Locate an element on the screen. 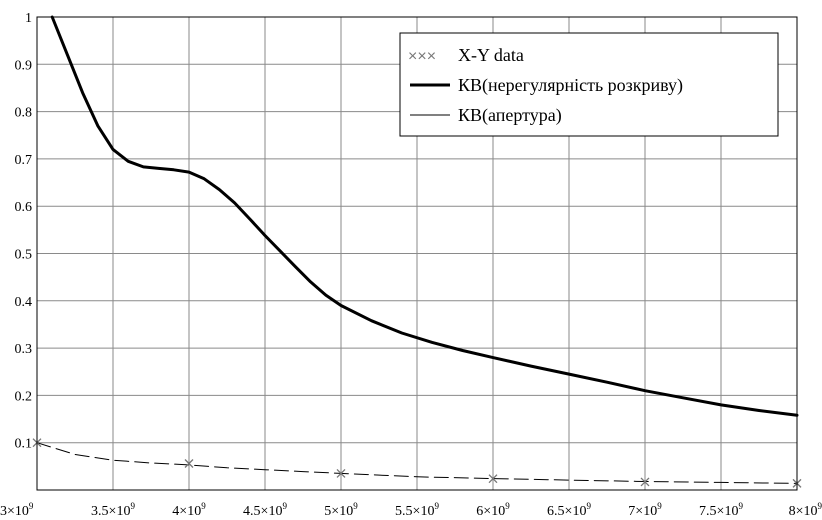  x-tick-label: 6.5×10⁹ is located at coordinates (569, 510).